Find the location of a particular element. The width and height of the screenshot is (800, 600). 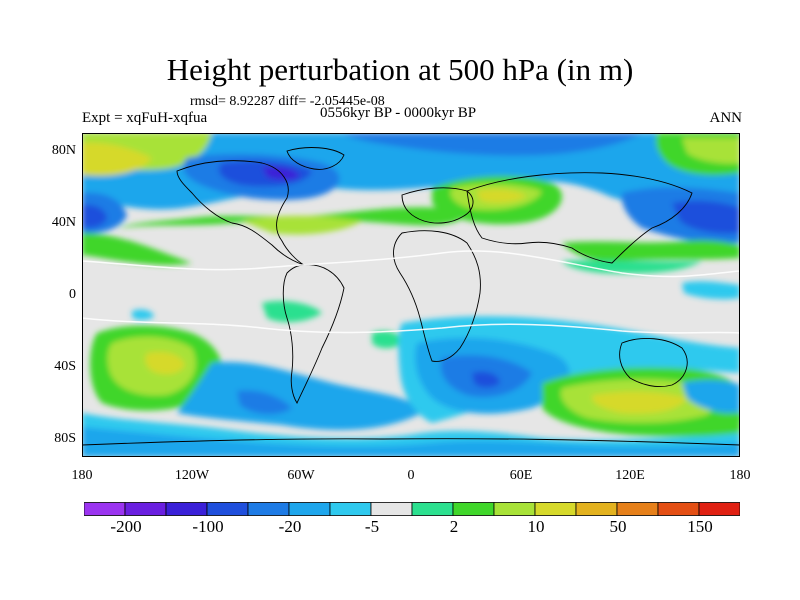

south-america-coast is located at coordinates (313, 334).